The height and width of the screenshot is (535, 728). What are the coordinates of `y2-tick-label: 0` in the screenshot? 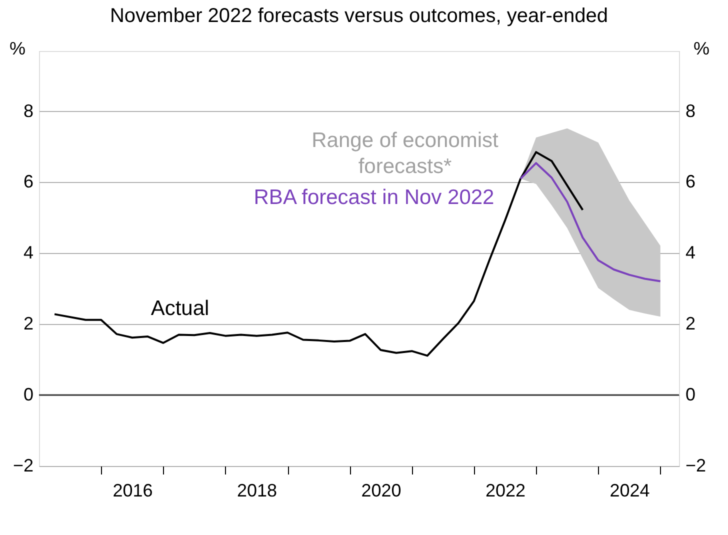 It's located at (691, 394).